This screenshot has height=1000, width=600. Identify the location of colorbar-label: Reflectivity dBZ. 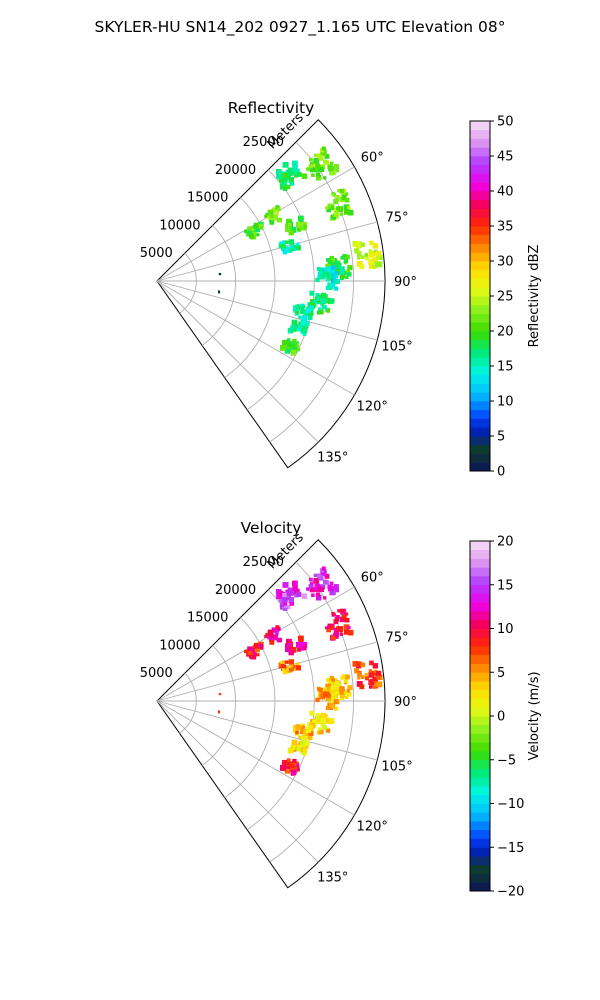
(534, 296).